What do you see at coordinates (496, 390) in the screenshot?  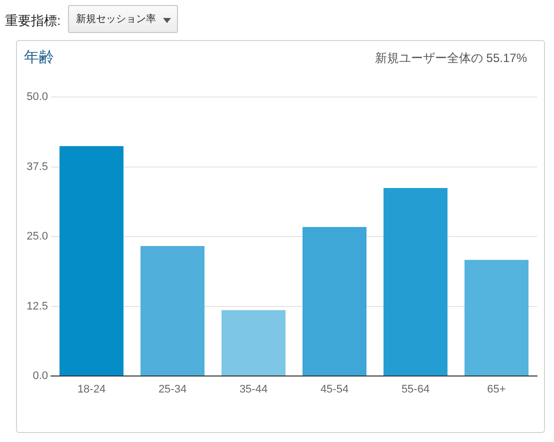 I see `x-tick-label: 65+` at bounding box center [496, 390].